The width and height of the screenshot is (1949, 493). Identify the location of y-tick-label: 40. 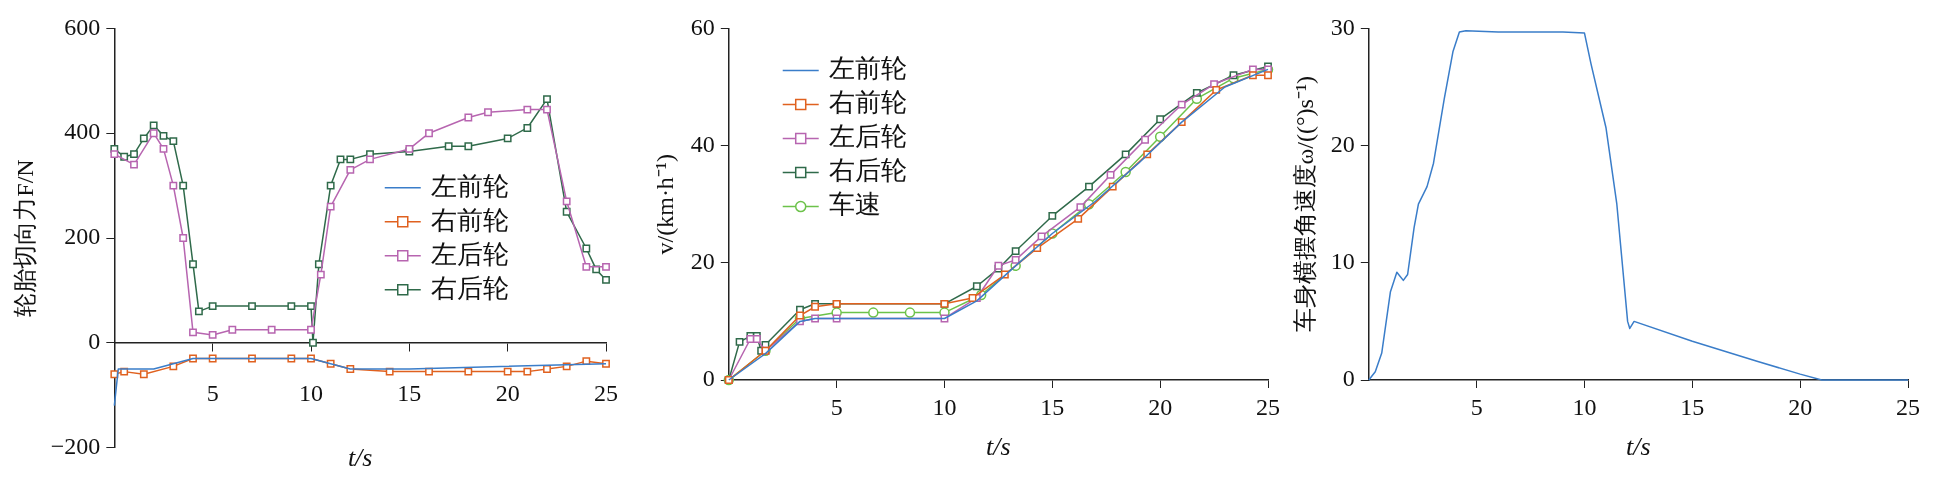
(702, 143).